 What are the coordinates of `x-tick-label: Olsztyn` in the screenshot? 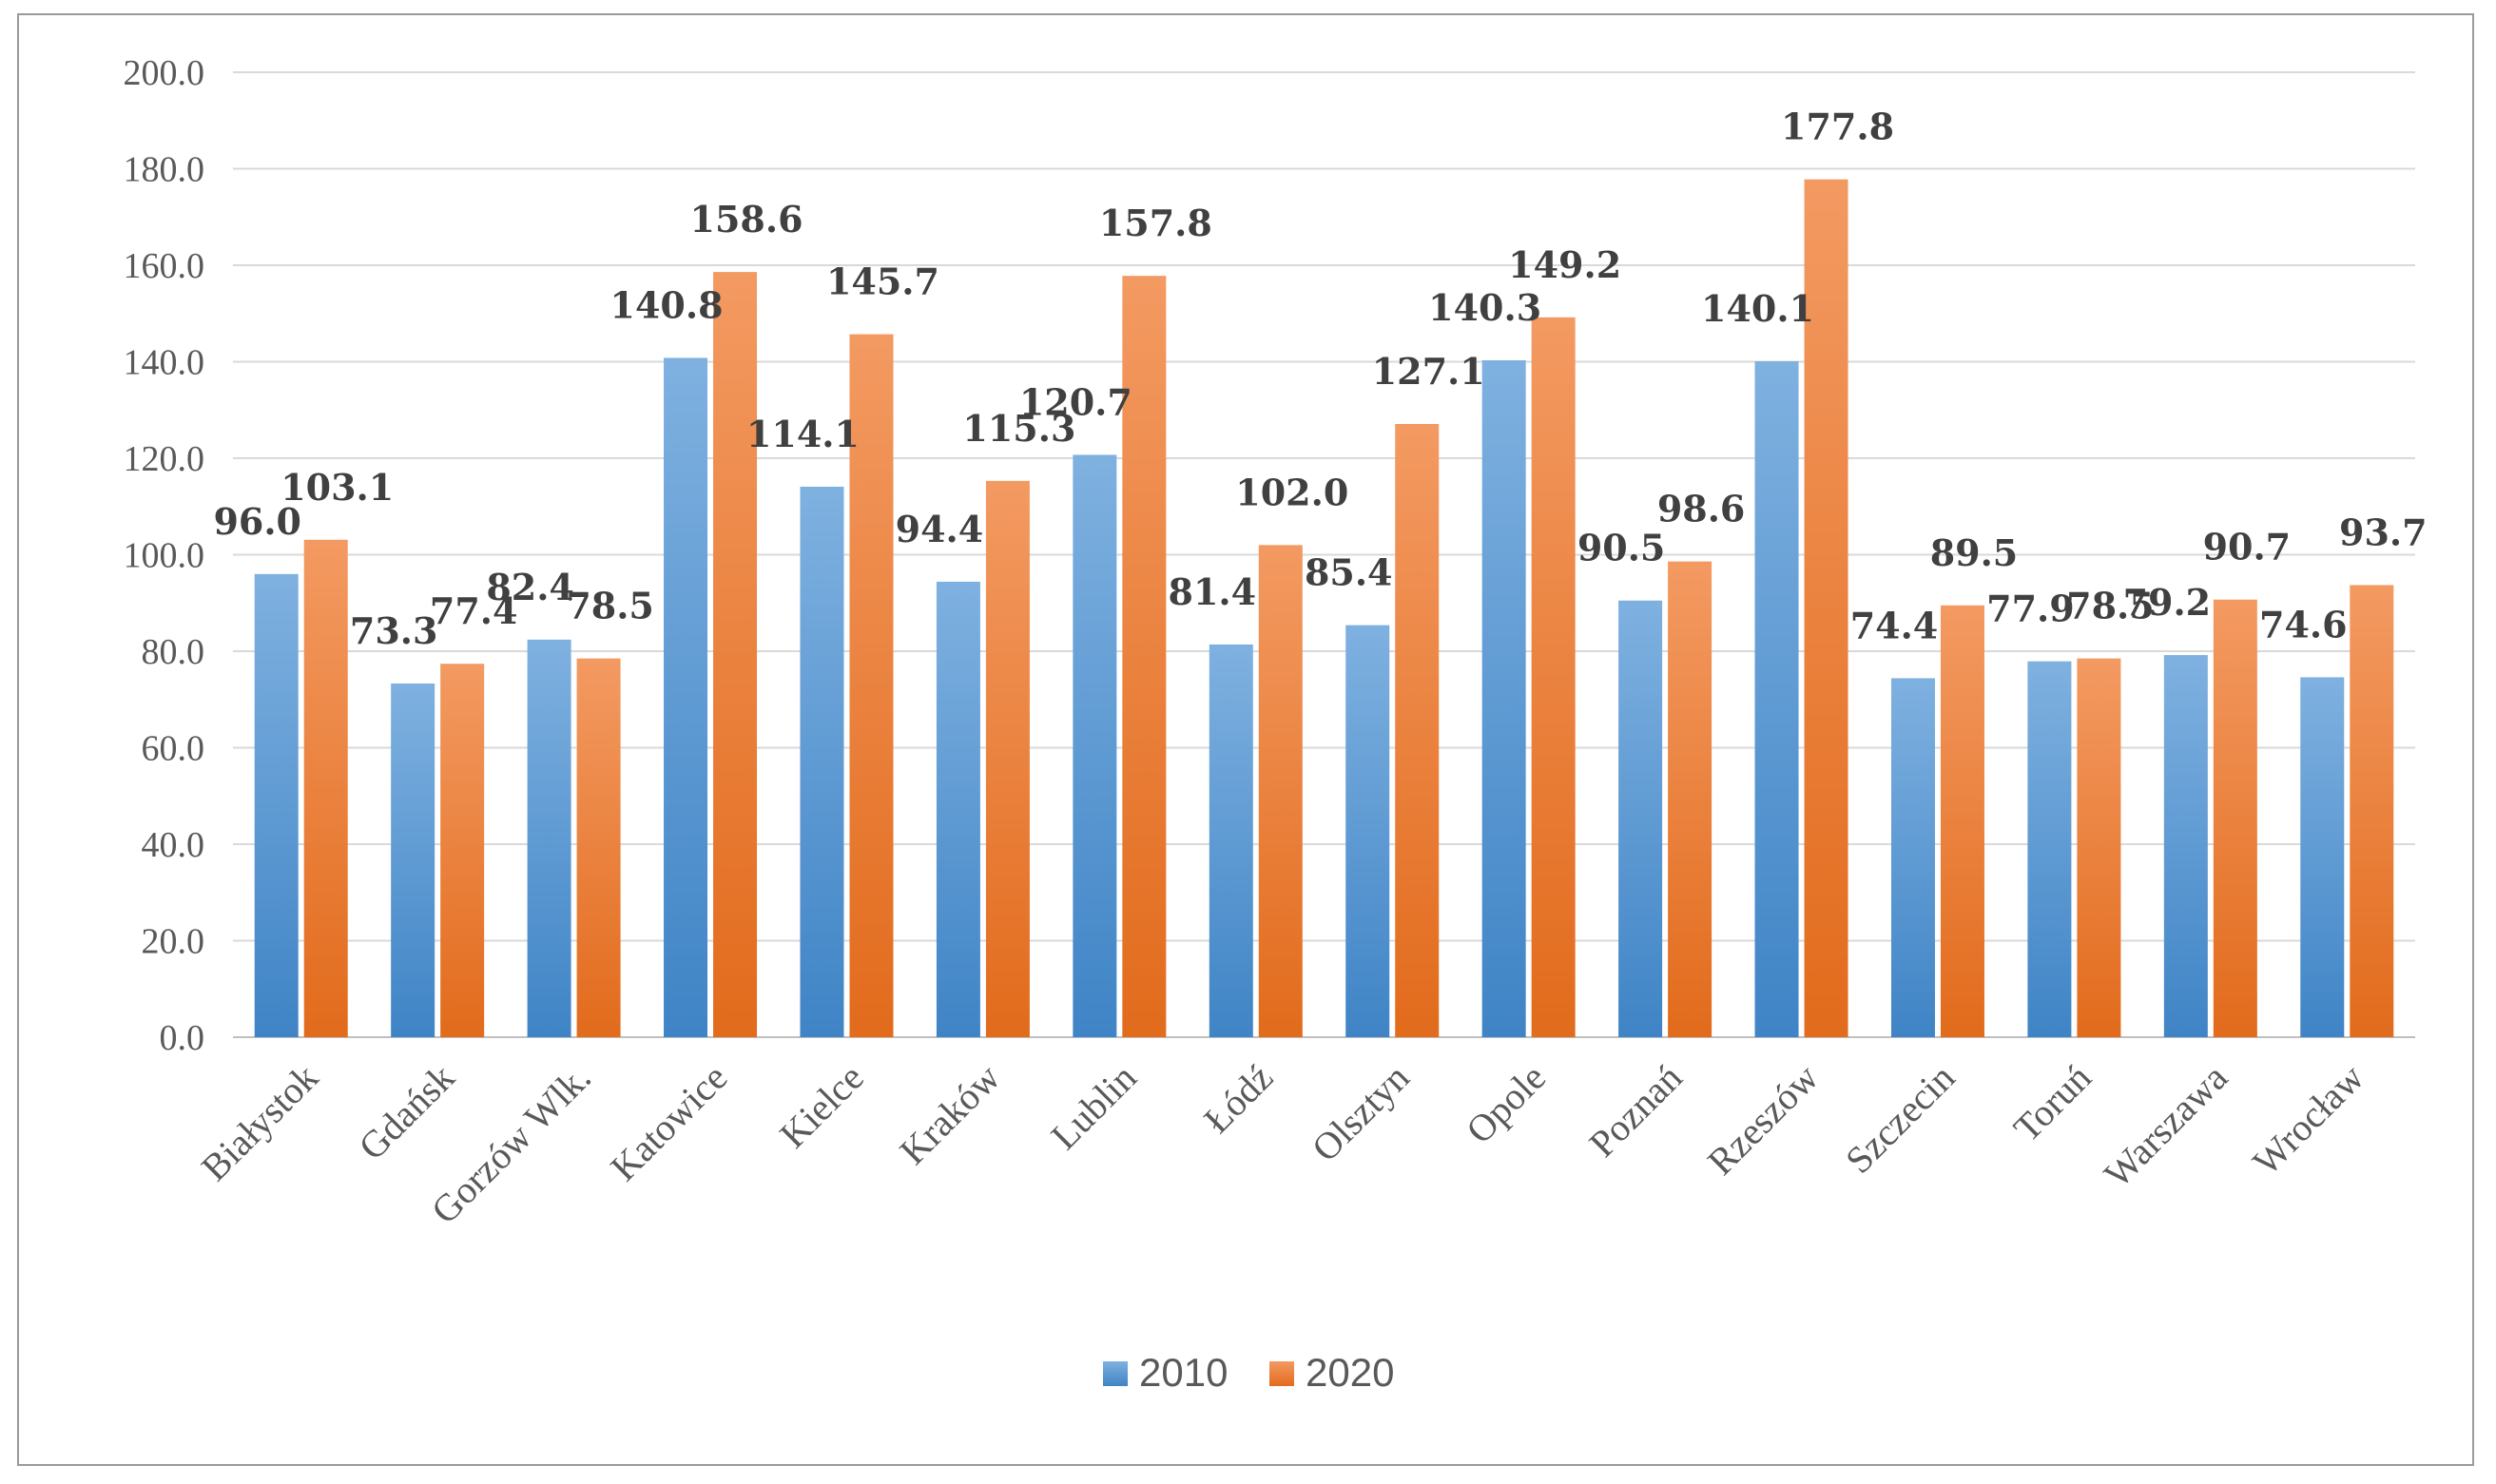 It's located at (1361, 1113).